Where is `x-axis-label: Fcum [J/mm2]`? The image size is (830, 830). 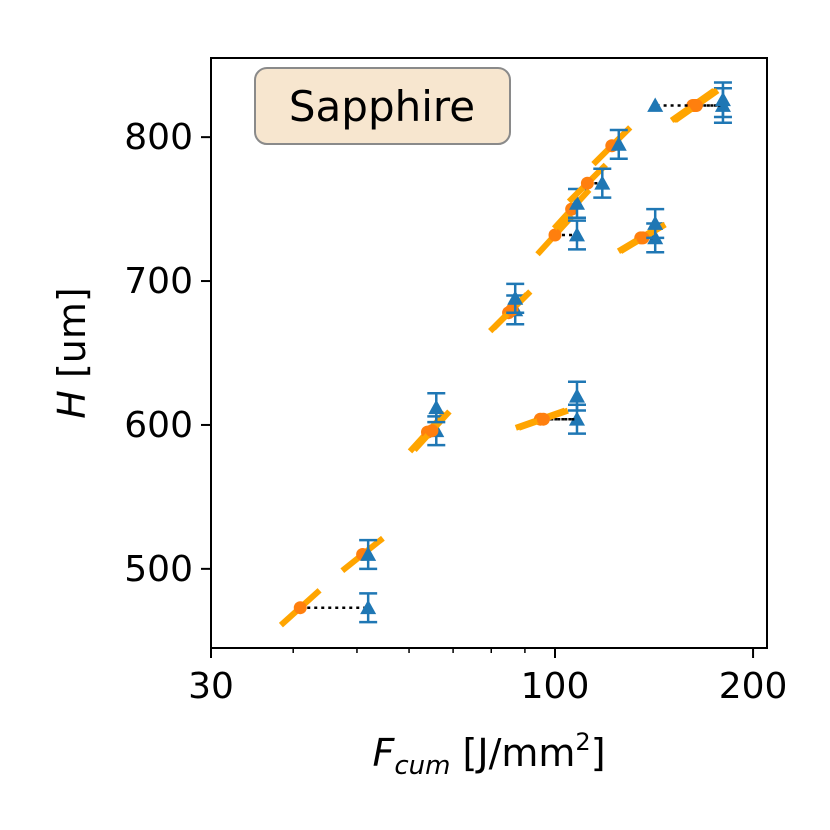
x-axis-label: Fcum [J/mm2] is located at coordinates (488, 754).